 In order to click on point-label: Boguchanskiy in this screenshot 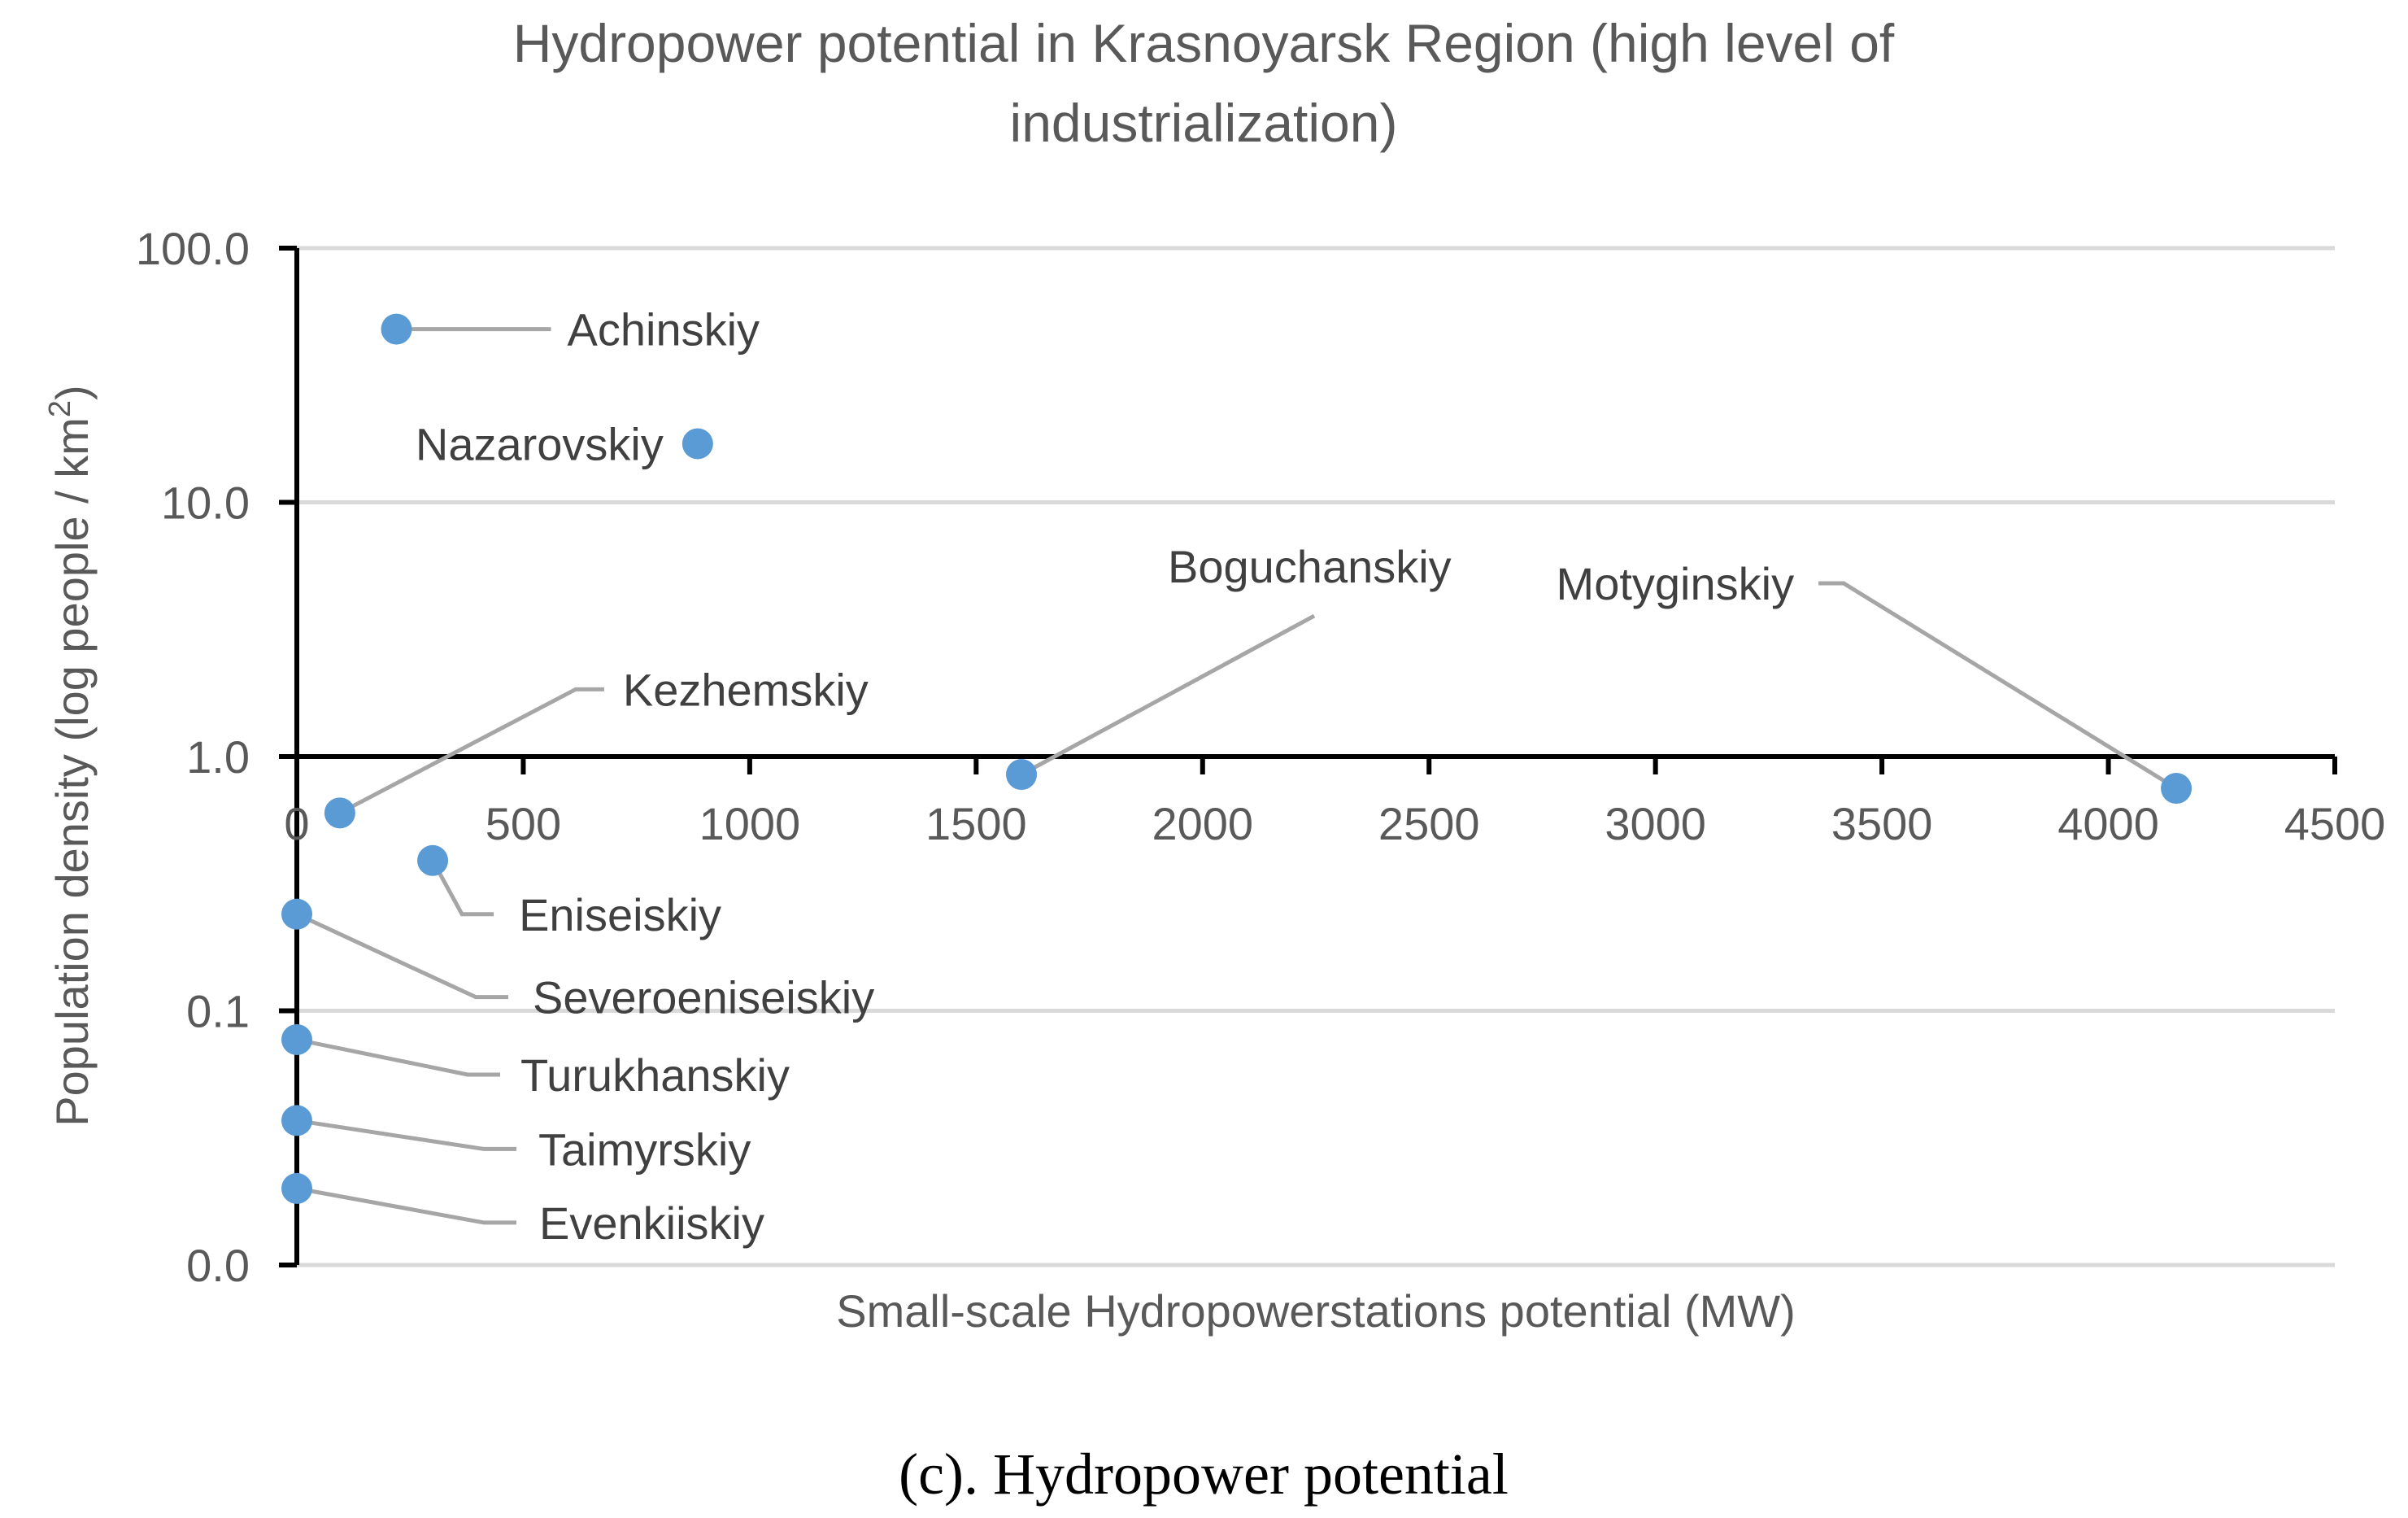, I will do `click(1310, 566)`.